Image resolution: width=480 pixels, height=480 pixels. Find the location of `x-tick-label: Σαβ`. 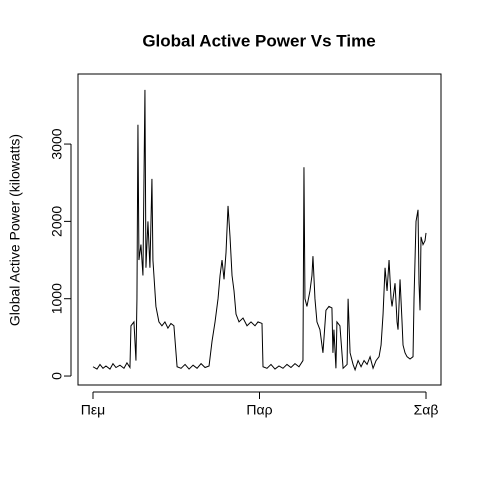

x-tick-label: Σαβ is located at coordinates (426, 410).